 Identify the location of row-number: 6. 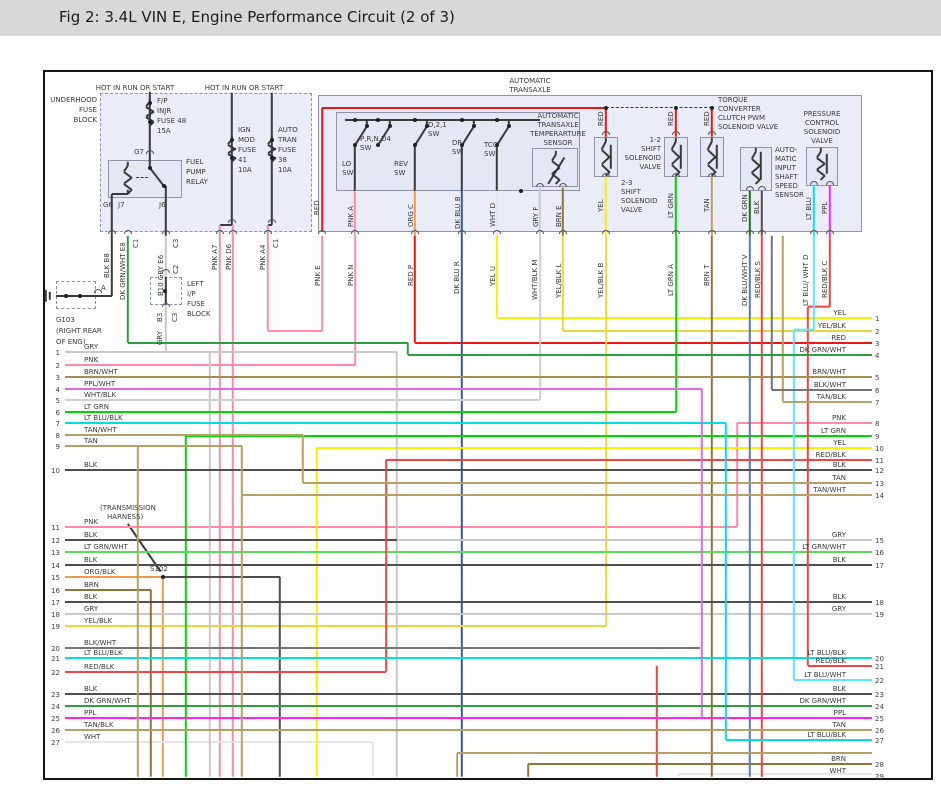
(57, 413).